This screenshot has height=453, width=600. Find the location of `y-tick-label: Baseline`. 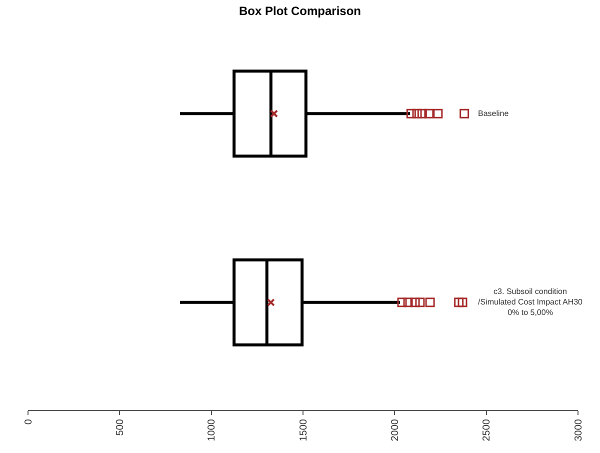

y-tick-label: Baseline is located at coordinates (494, 113).